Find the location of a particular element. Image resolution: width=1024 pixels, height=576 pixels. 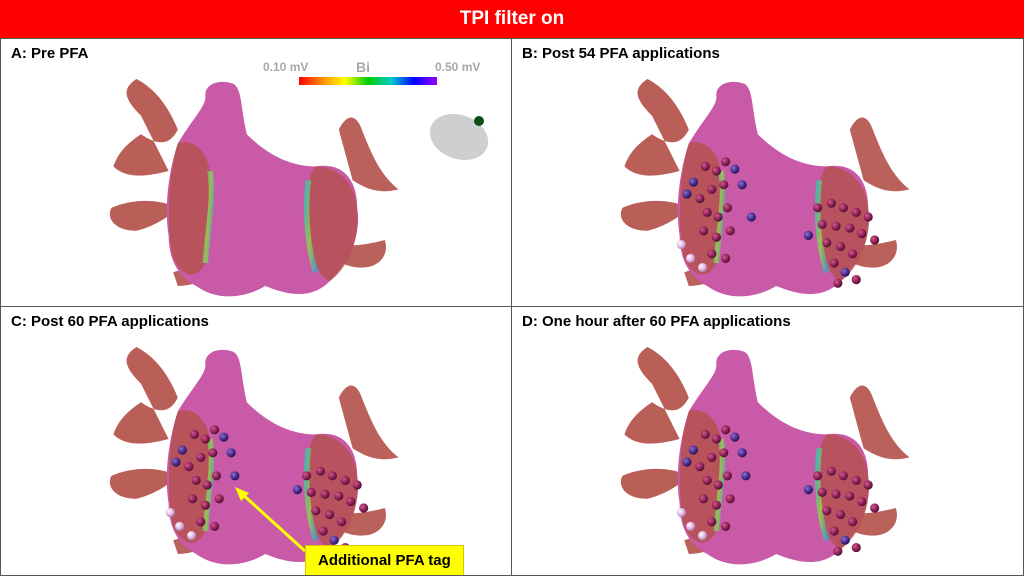

colorbar-min-label: 0.10 mV is located at coordinates (286, 67).